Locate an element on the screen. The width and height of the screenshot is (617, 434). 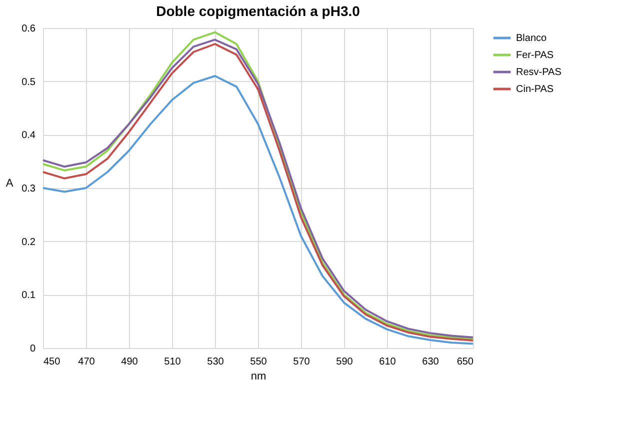
y-tick-label: 0.3 is located at coordinates (29, 189).